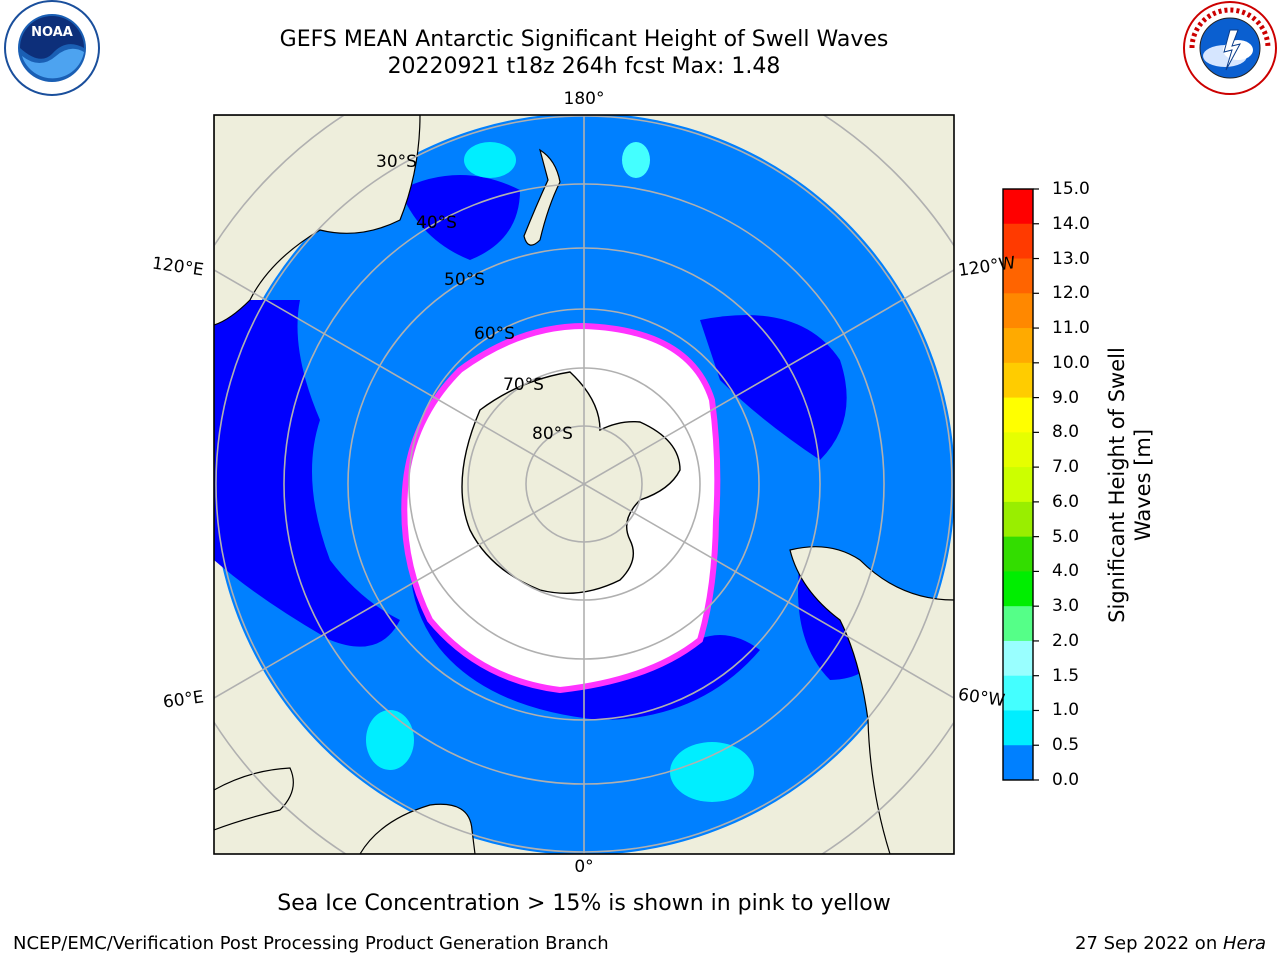 This screenshot has width=1280, height=960. Describe the element at coordinates (1230, 48) in the screenshot. I see `nws-logo` at that location.